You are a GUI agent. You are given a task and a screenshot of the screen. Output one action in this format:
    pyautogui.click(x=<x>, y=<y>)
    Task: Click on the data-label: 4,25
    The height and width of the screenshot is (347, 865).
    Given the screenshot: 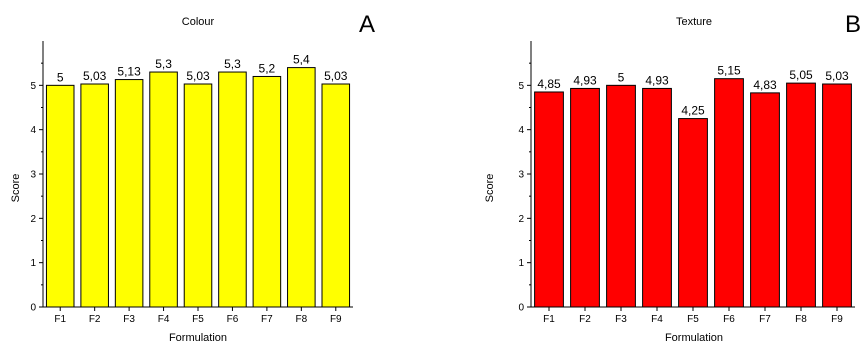 What is the action you would take?
    pyautogui.click(x=693, y=111)
    